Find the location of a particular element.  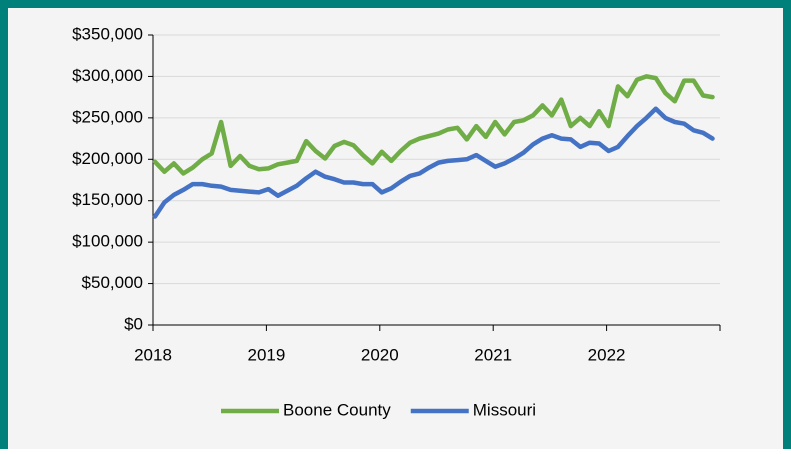

x-tick-label: 2020 is located at coordinates (380, 354).